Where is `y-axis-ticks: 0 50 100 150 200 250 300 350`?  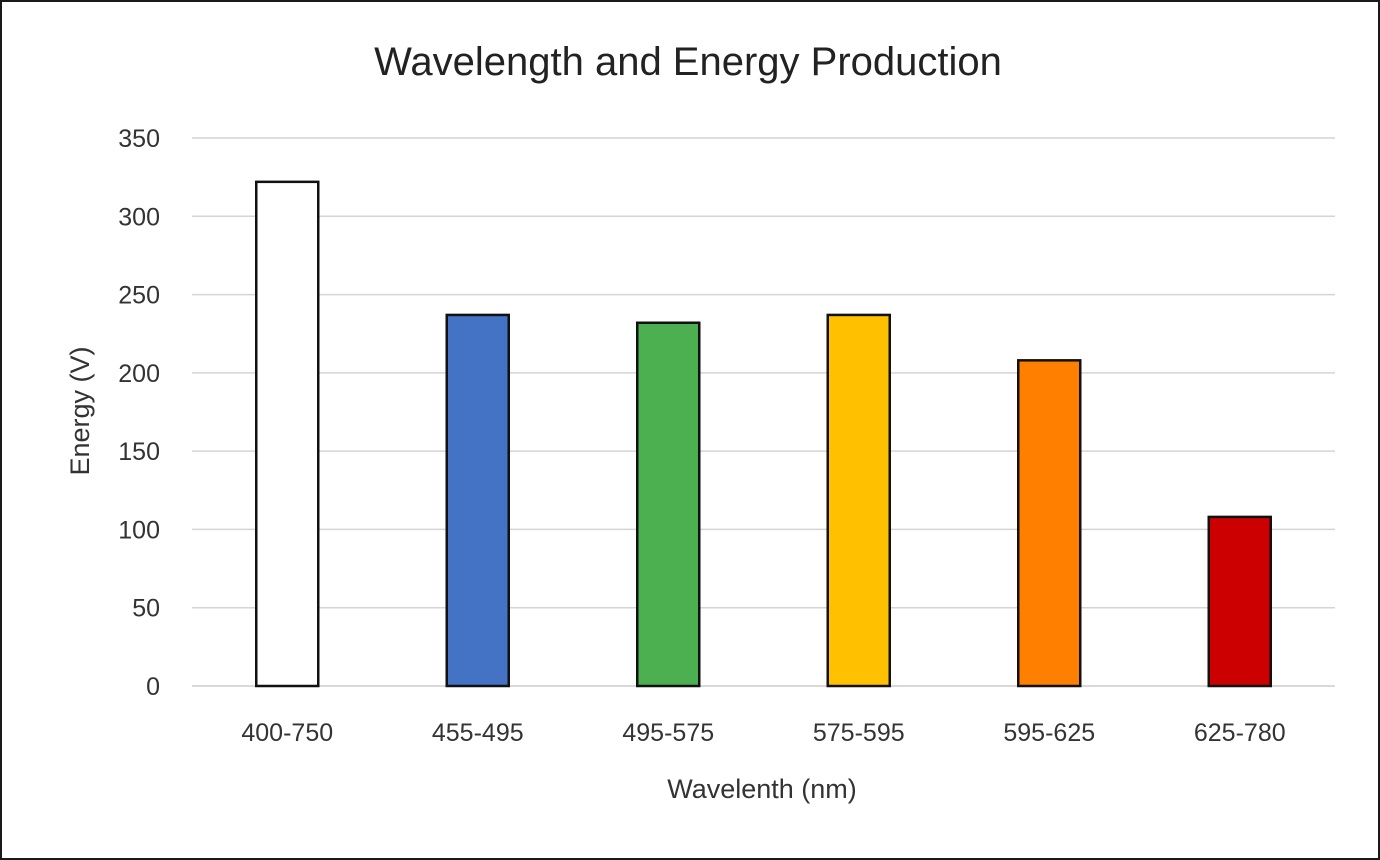 y-axis-ticks: 0 50 100 150 200 250 300 350 is located at coordinates (139, 413).